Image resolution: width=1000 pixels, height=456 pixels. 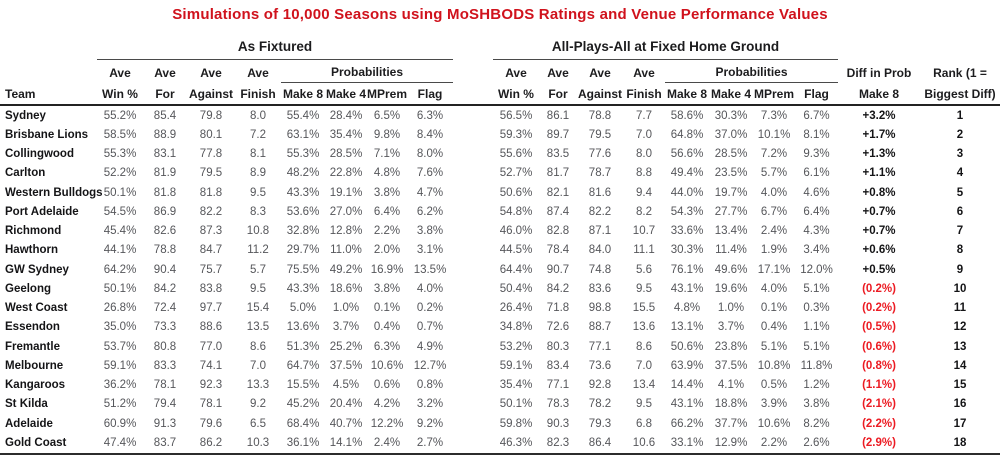 What do you see at coordinates (687, 154) in the screenshot?
I see `stat-cell-all-plays: 56.6%` at bounding box center [687, 154].